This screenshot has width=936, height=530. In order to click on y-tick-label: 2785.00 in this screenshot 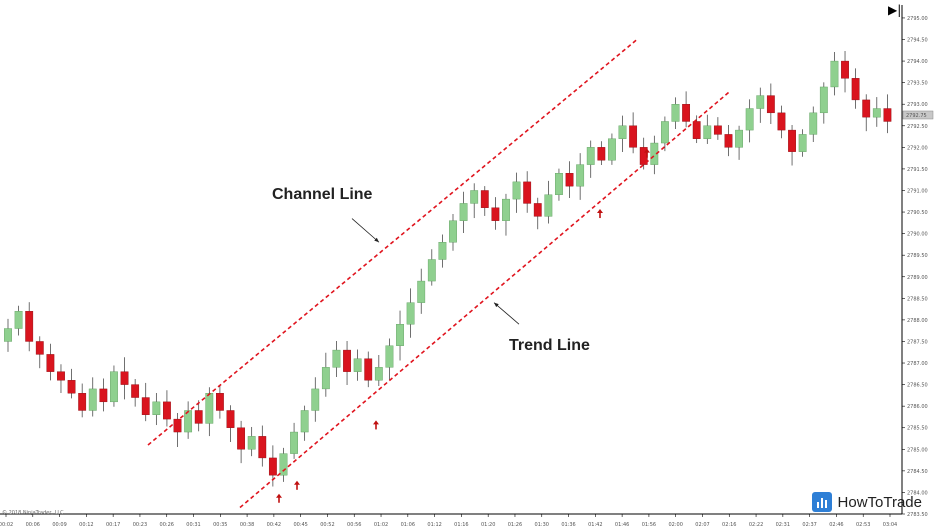, I will do `click(917, 450)`.